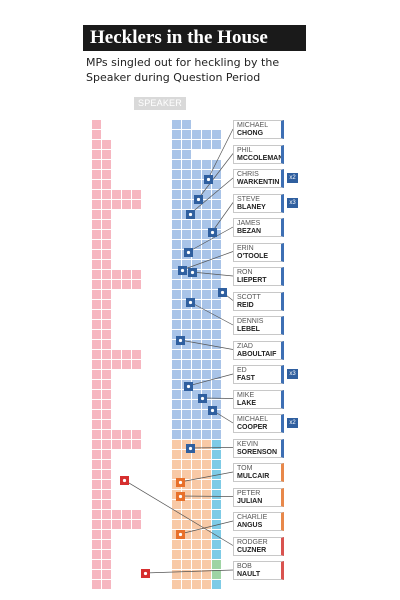 The height and width of the screenshot is (600, 400). Describe the element at coordinates (249, 223) in the screenshot. I see `mp-first-name: JAMES` at that location.